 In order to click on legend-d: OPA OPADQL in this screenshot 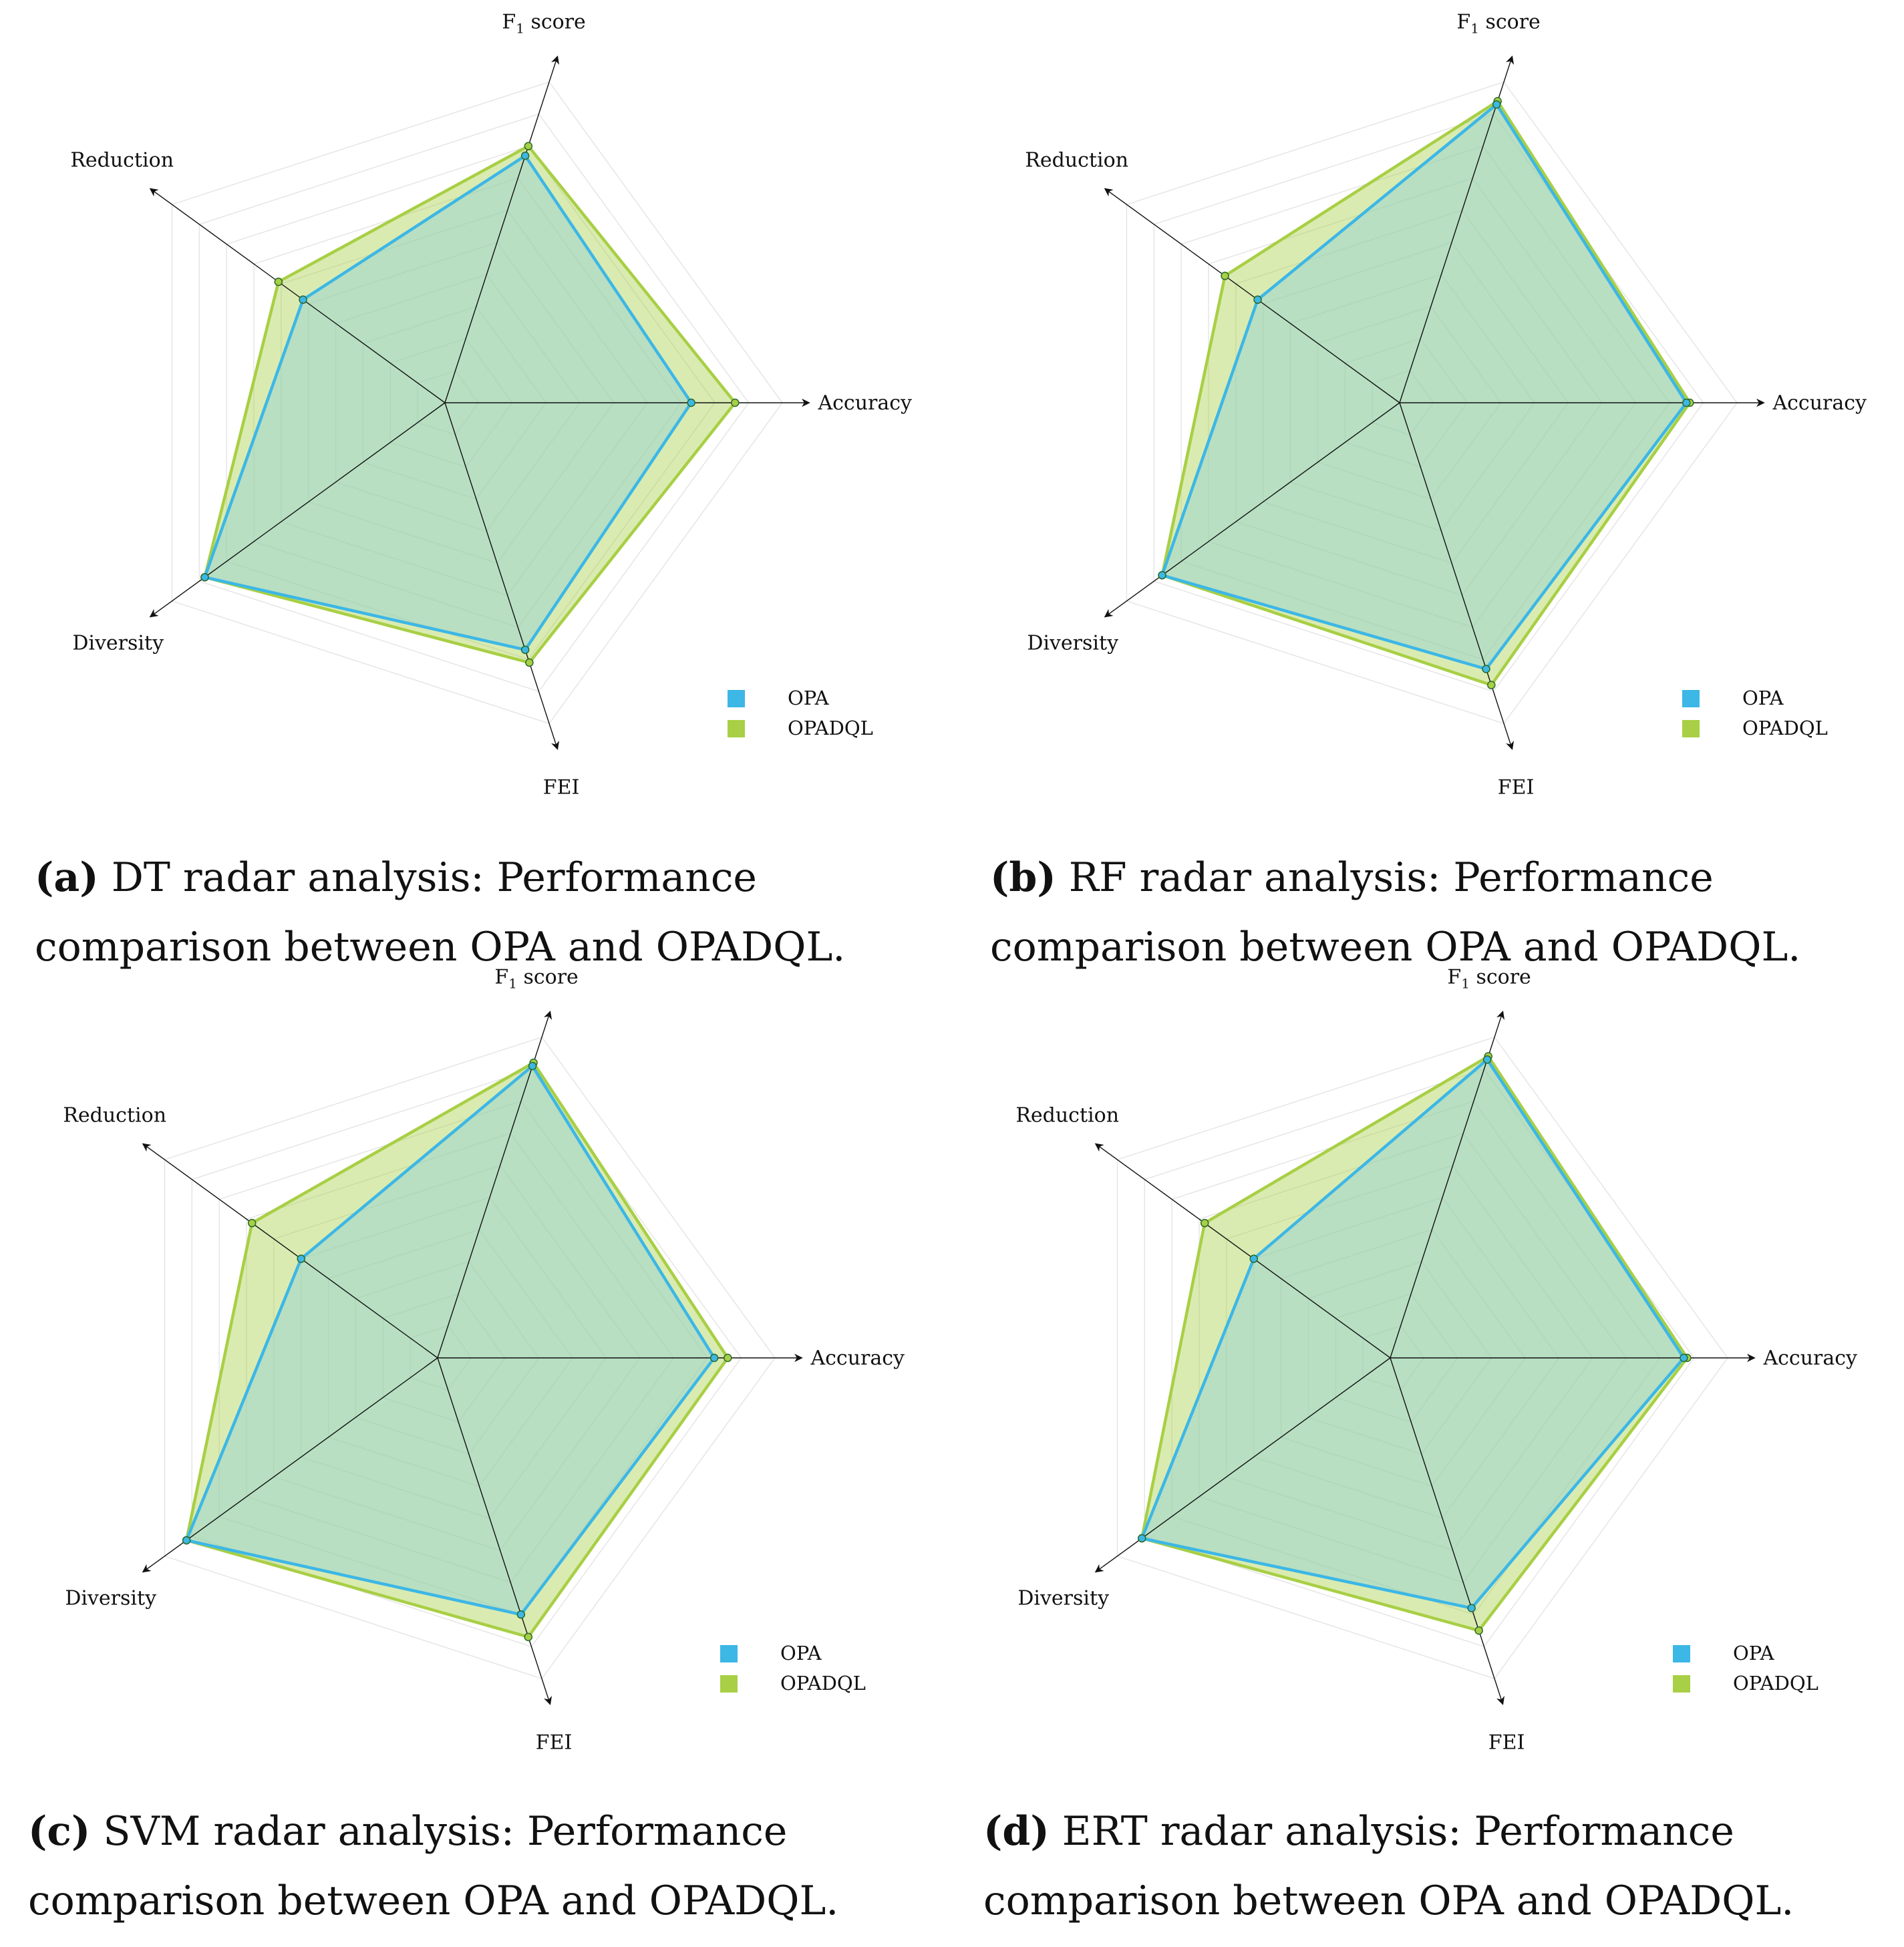, I will do `click(1745, 1668)`.